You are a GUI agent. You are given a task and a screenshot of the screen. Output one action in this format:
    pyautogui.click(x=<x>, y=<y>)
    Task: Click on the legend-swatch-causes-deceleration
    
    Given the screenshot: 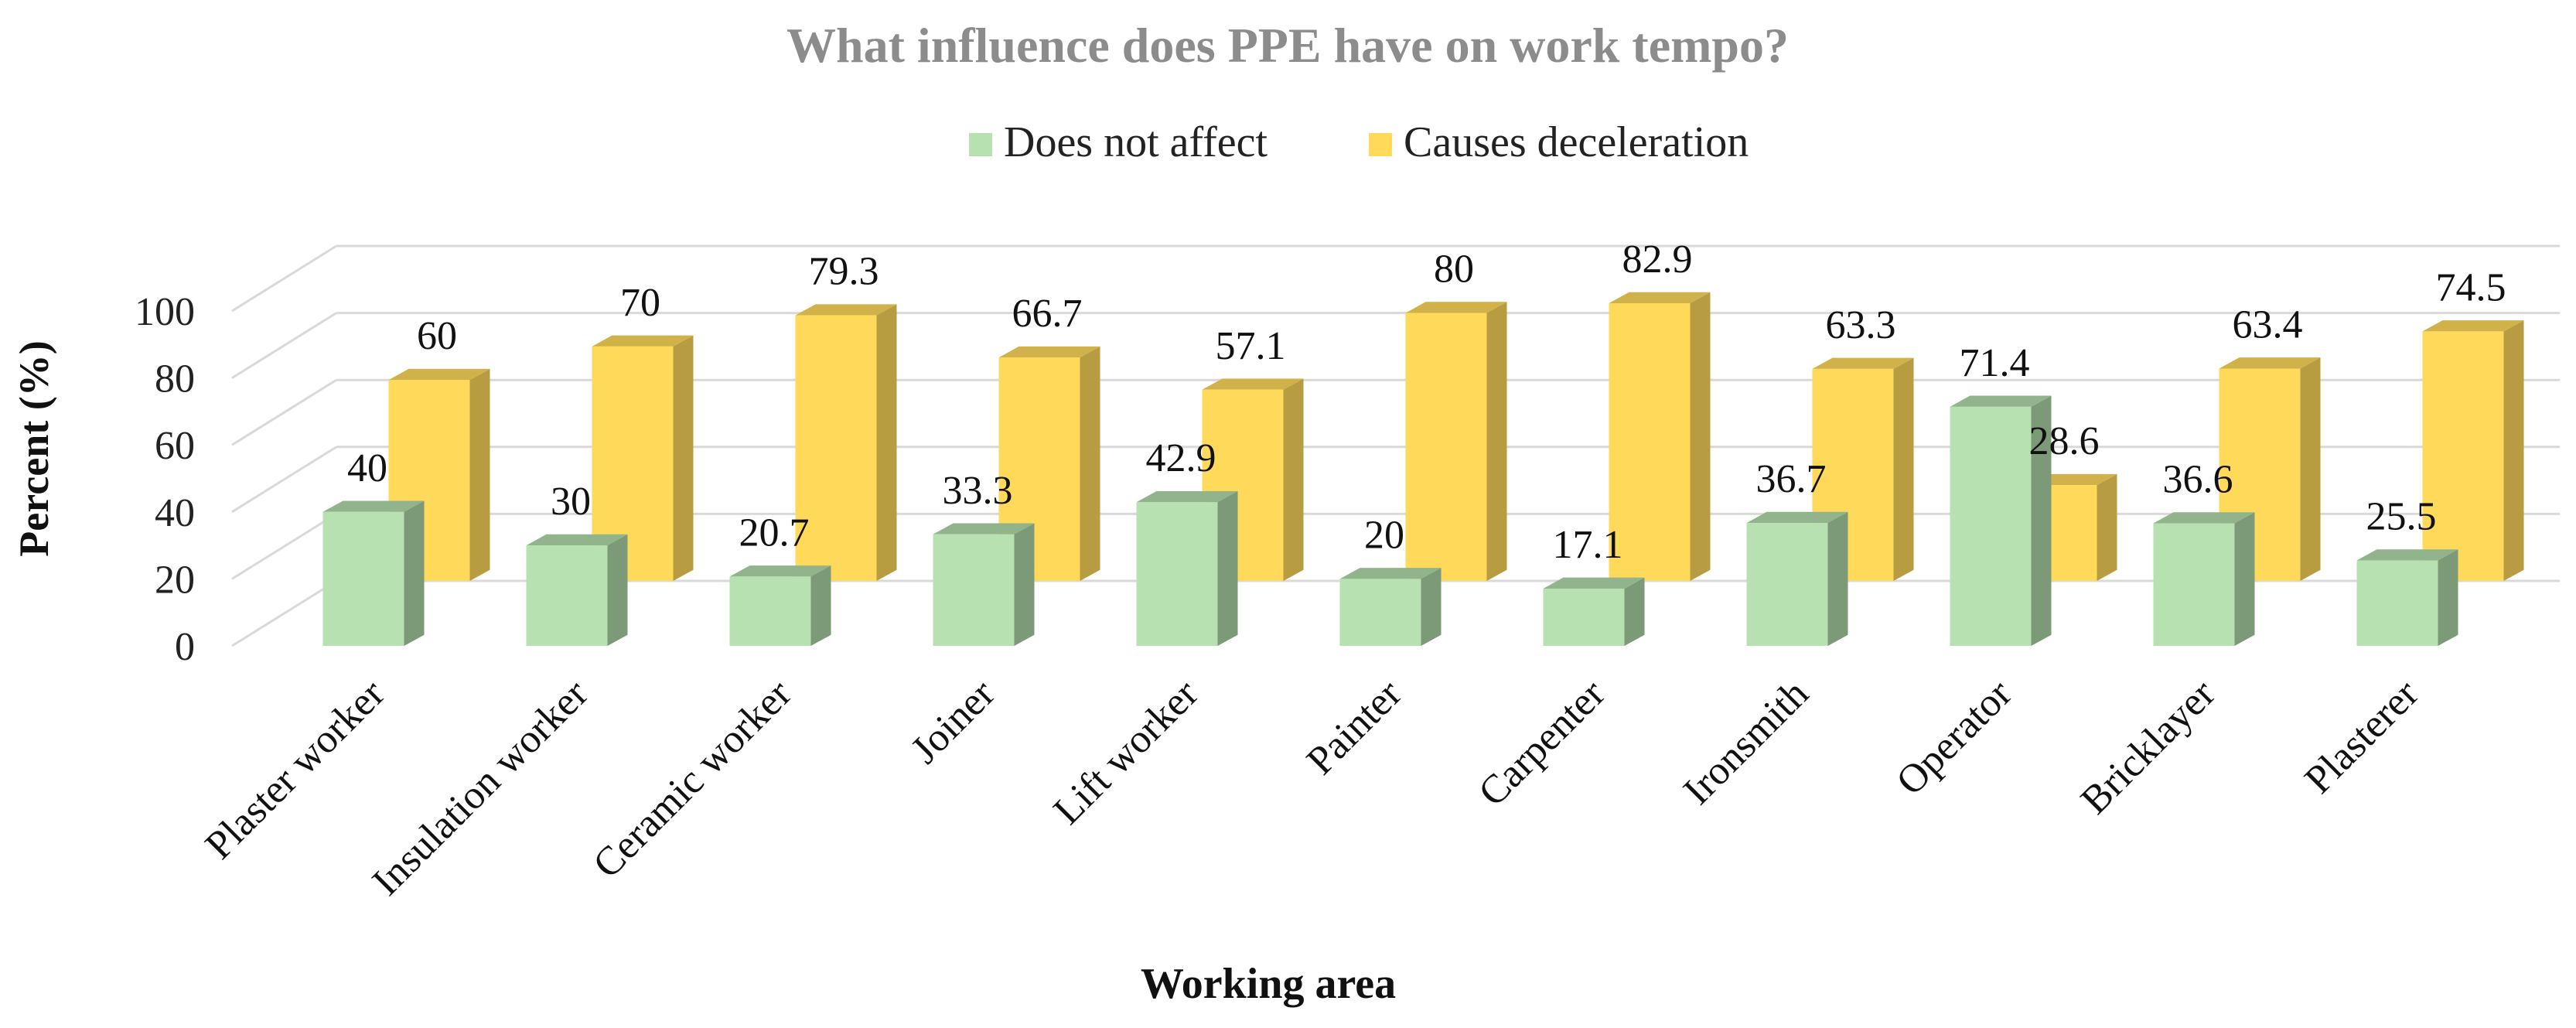 What is the action you would take?
    pyautogui.click(x=1380, y=144)
    